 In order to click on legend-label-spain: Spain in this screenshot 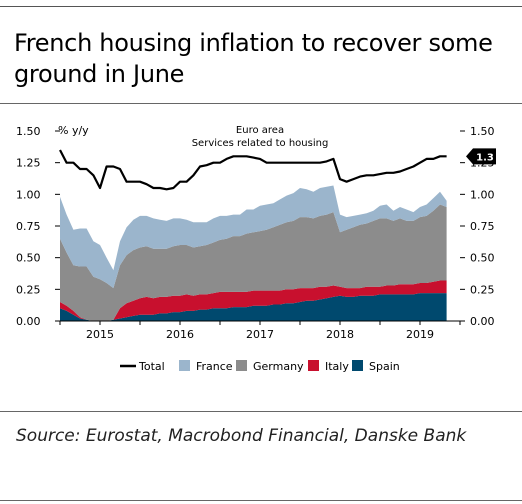, I will do `click(384, 366)`.